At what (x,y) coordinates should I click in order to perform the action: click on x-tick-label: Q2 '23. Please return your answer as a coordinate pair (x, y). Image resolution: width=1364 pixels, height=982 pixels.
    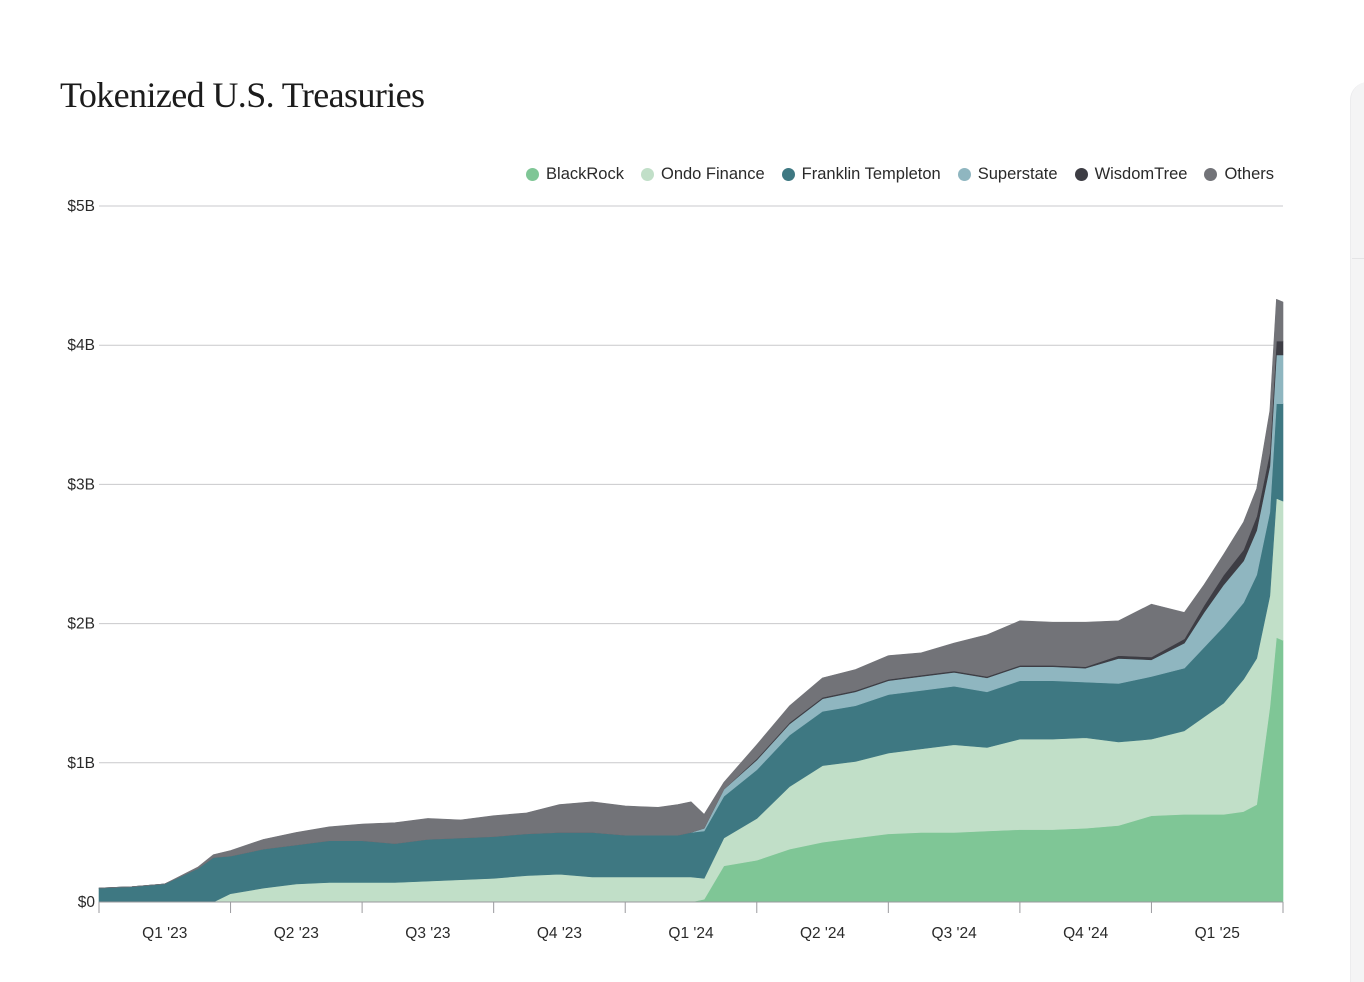
    Looking at the image, I should click on (296, 933).